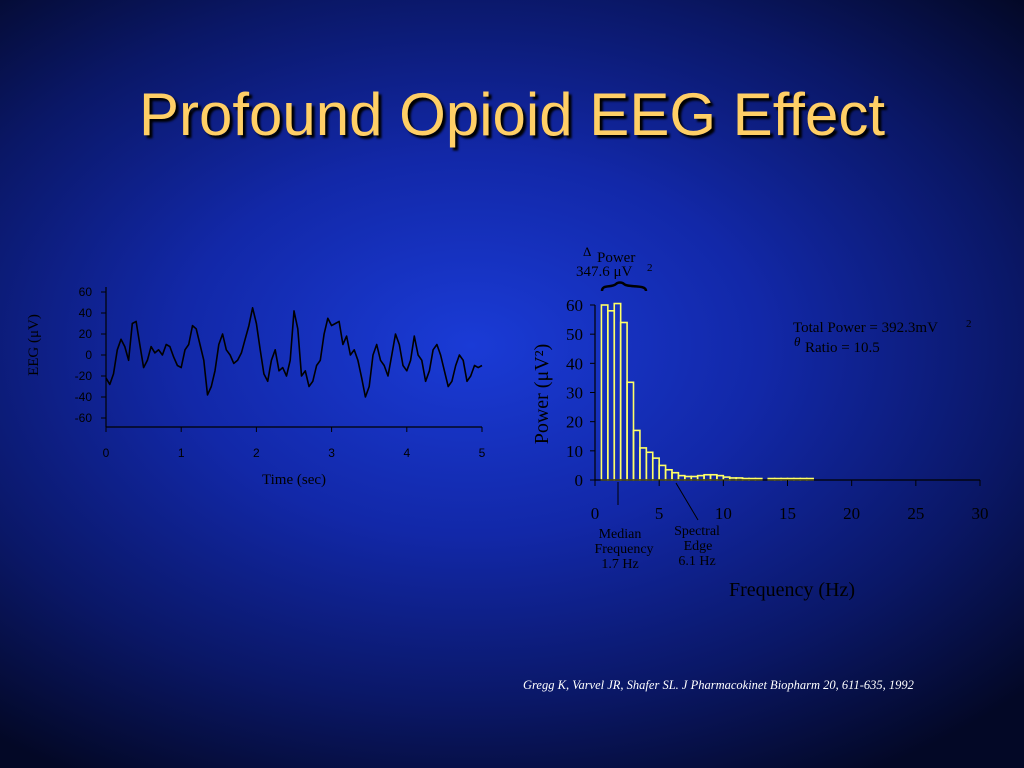 Image resolution: width=1024 pixels, height=768 pixels. I want to click on eeg-x-axis-label: Time (sec), so click(294, 480).